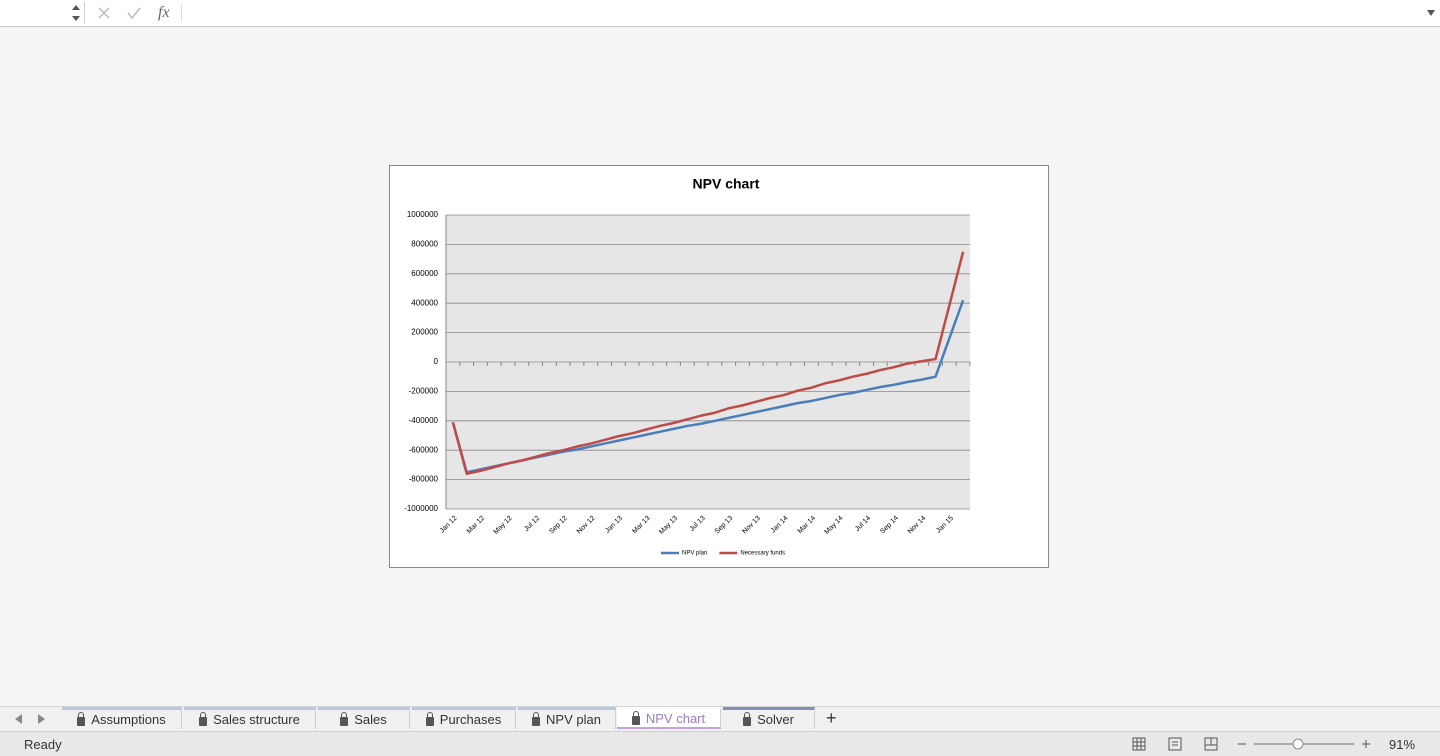 Image resolution: width=1440 pixels, height=756 pixels. I want to click on fx-label: fx, so click(164, 12).